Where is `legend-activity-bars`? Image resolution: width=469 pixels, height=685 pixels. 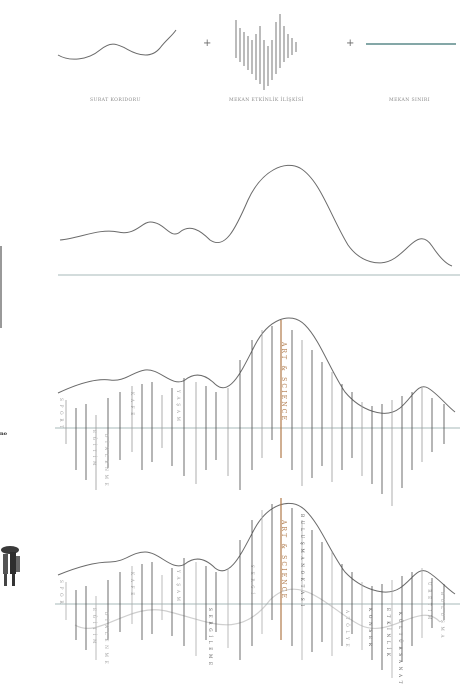 legend-activity-bars is located at coordinates (266, 52).